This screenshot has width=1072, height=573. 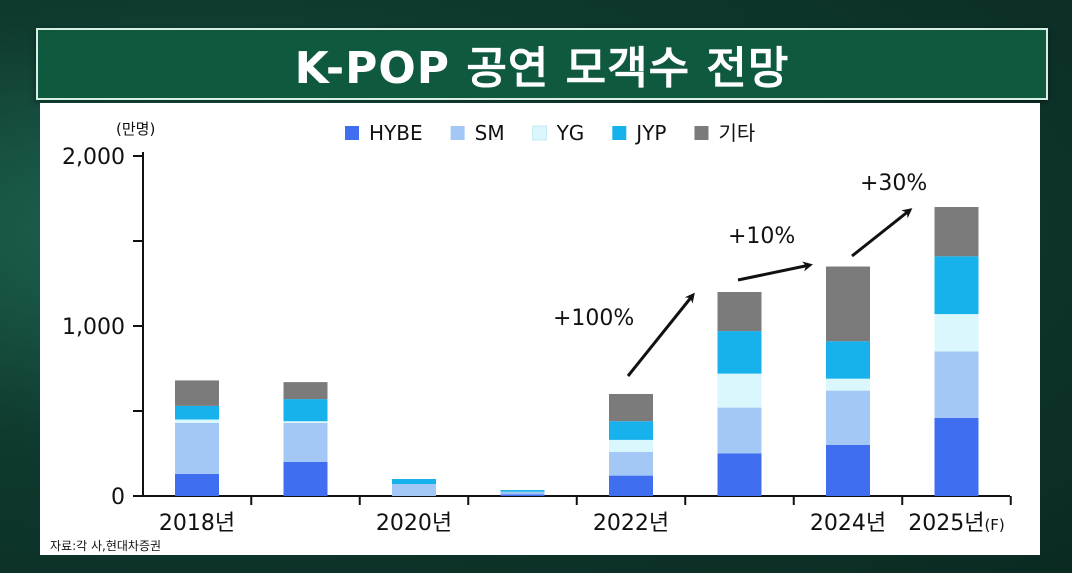 What do you see at coordinates (118, 497) in the screenshot?
I see `y-tick-label: 0` at bounding box center [118, 497].